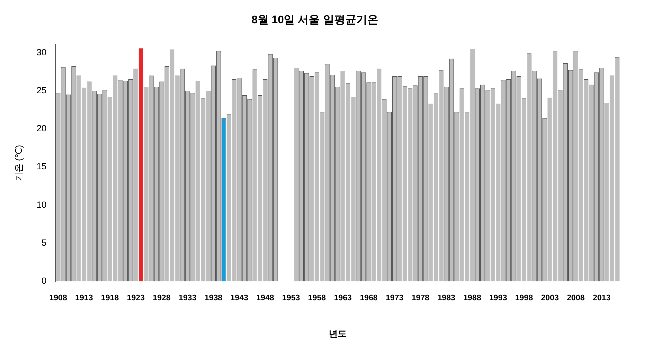  What do you see at coordinates (291, 298) in the screenshot?
I see `x-tick-label: 1953` at bounding box center [291, 298].